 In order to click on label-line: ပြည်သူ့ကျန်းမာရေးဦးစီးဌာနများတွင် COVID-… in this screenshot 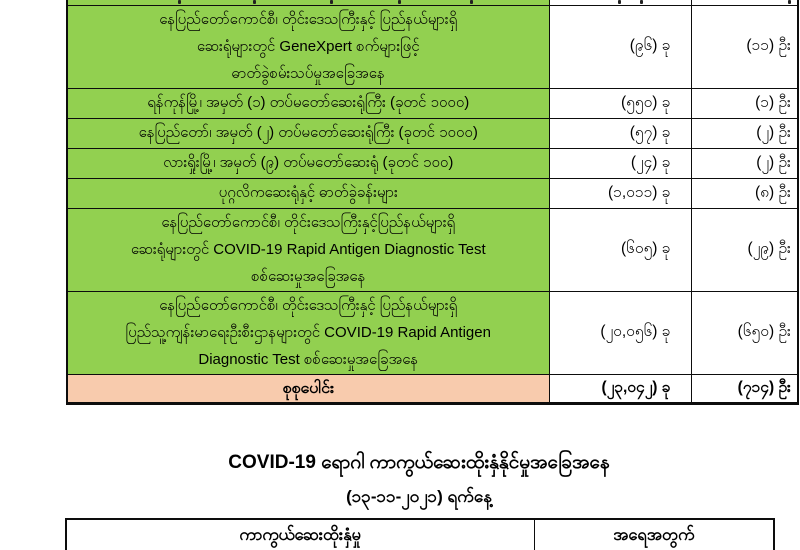, I will do `click(308, 332)`.